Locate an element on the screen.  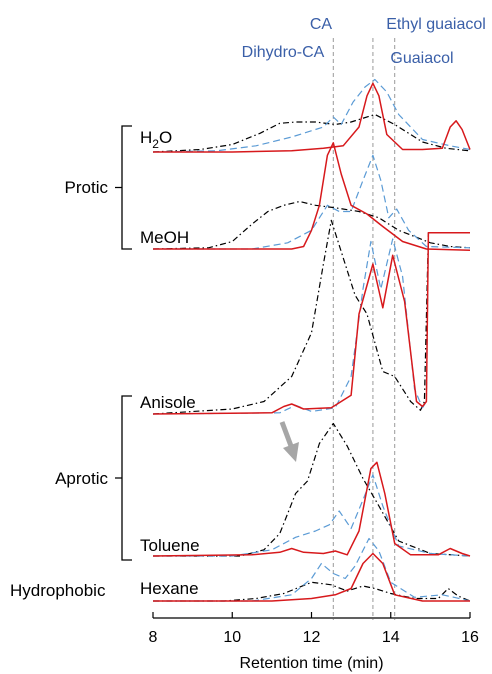
x-tick-label-16: 16 is located at coordinates (470, 637).